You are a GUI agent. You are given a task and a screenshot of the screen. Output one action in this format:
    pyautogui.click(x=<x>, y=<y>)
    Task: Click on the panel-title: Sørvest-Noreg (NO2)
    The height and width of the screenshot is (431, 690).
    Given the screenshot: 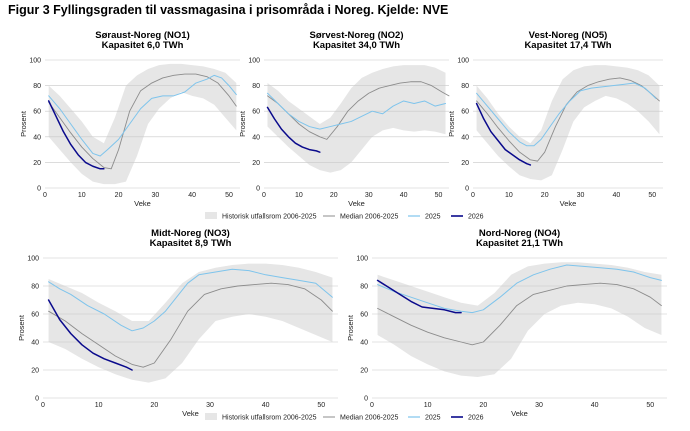 What is the action you would take?
    pyautogui.click(x=357, y=35)
    